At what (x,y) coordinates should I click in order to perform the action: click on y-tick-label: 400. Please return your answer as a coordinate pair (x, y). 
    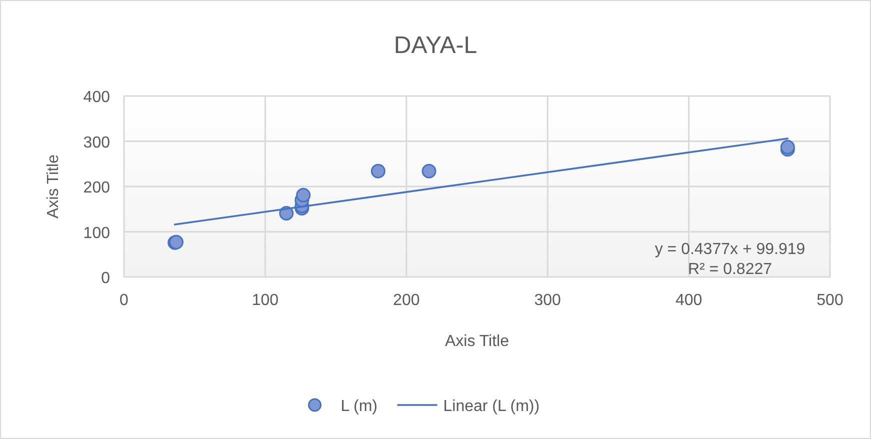
    Looking at the image, I should click on (96, 97).